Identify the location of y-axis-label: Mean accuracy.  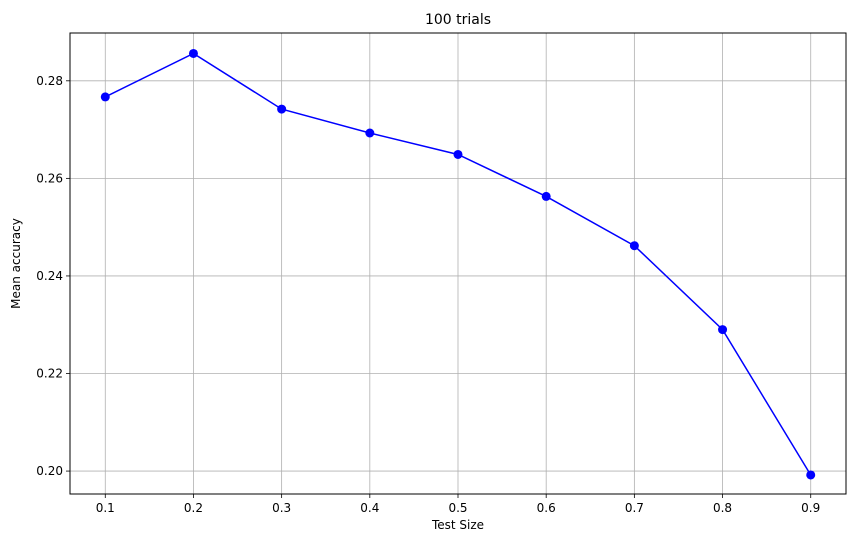
(16, 263).